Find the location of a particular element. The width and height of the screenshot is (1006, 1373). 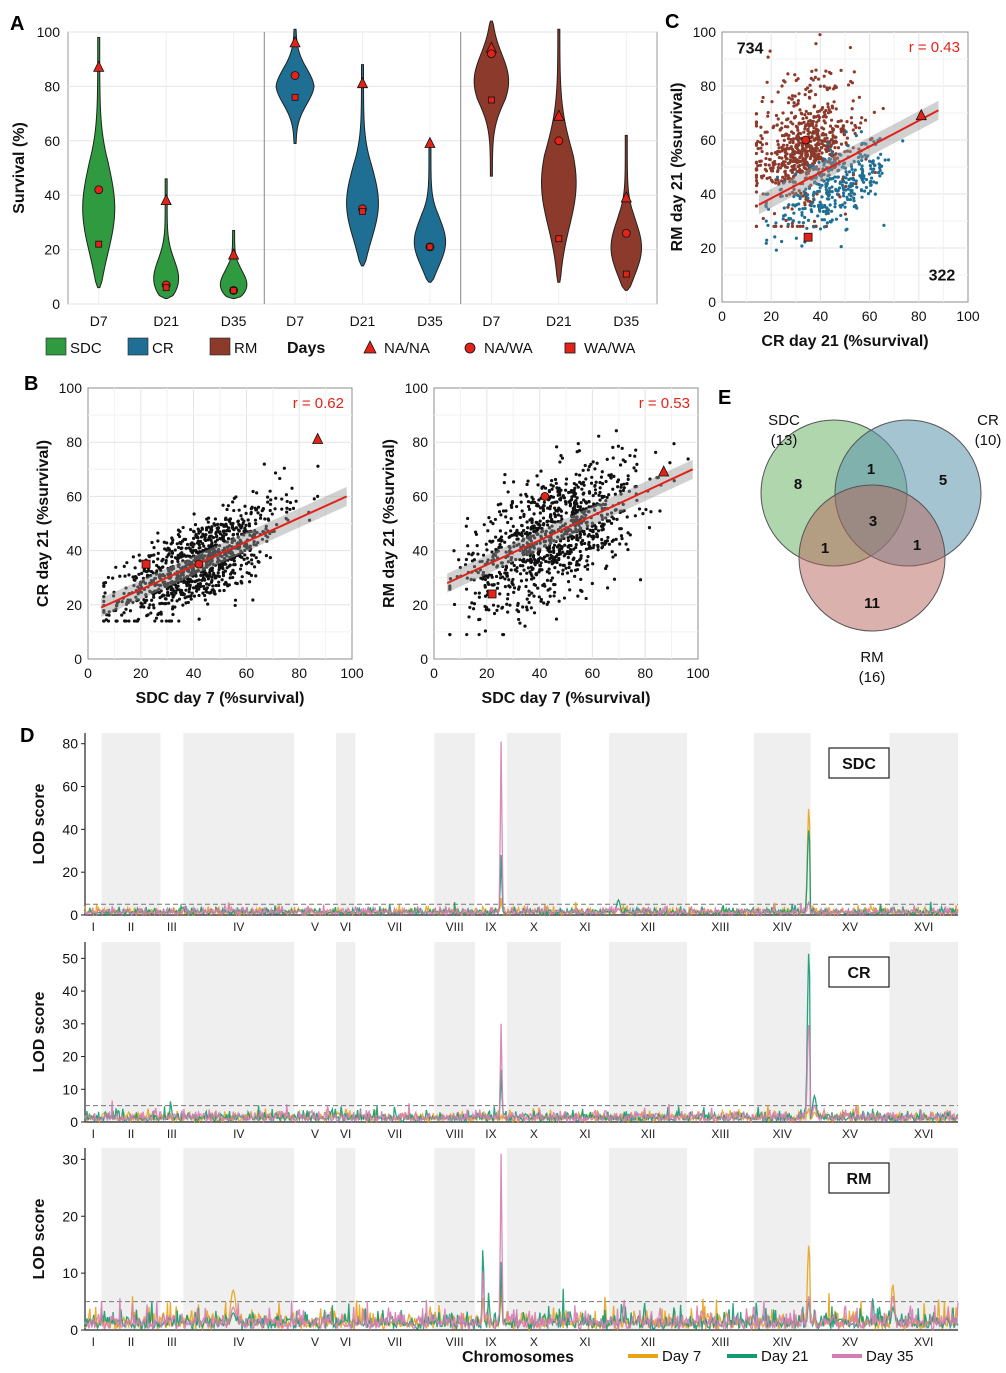

x-tick-label: 0 is located at coordinates (722, 316).